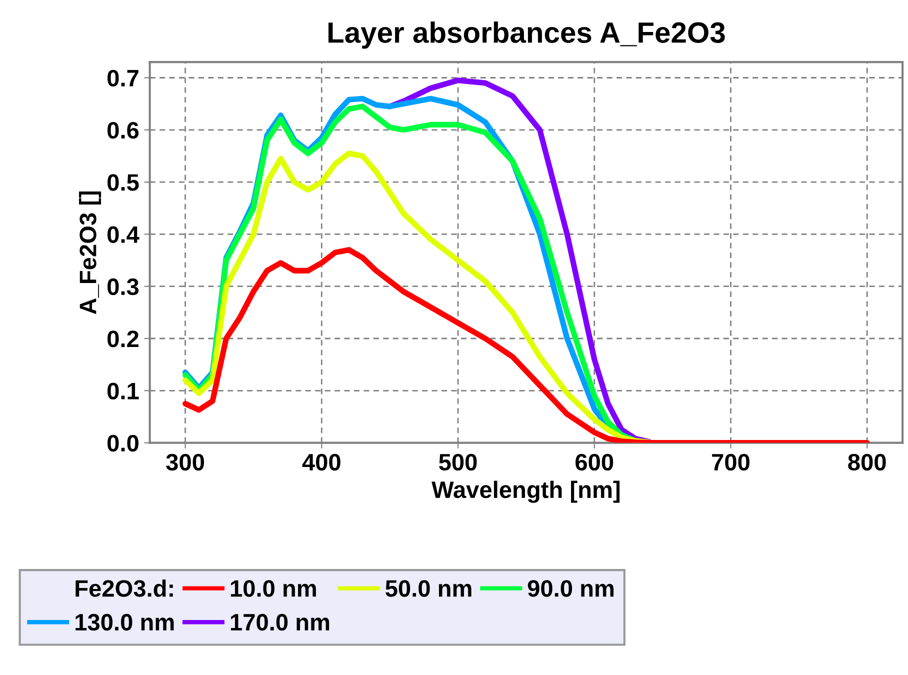 This screenshot has height=675, width=908. I want to click on y-tick-label: 0.1, so click(123, 391).